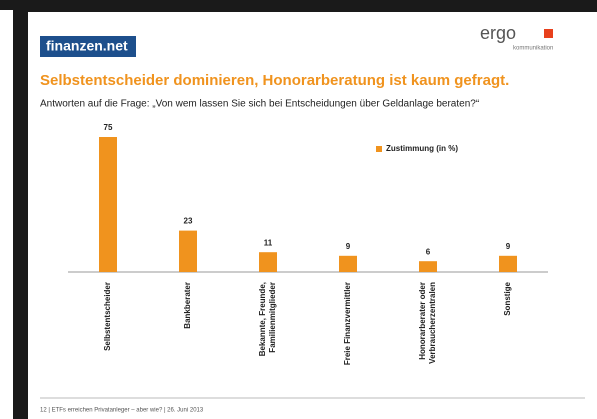 The height and width of the screenshot is (419, 597). Describe the element at coordinates (498, 33) in the screenshot. I see `logo-right: ergo` at that location.